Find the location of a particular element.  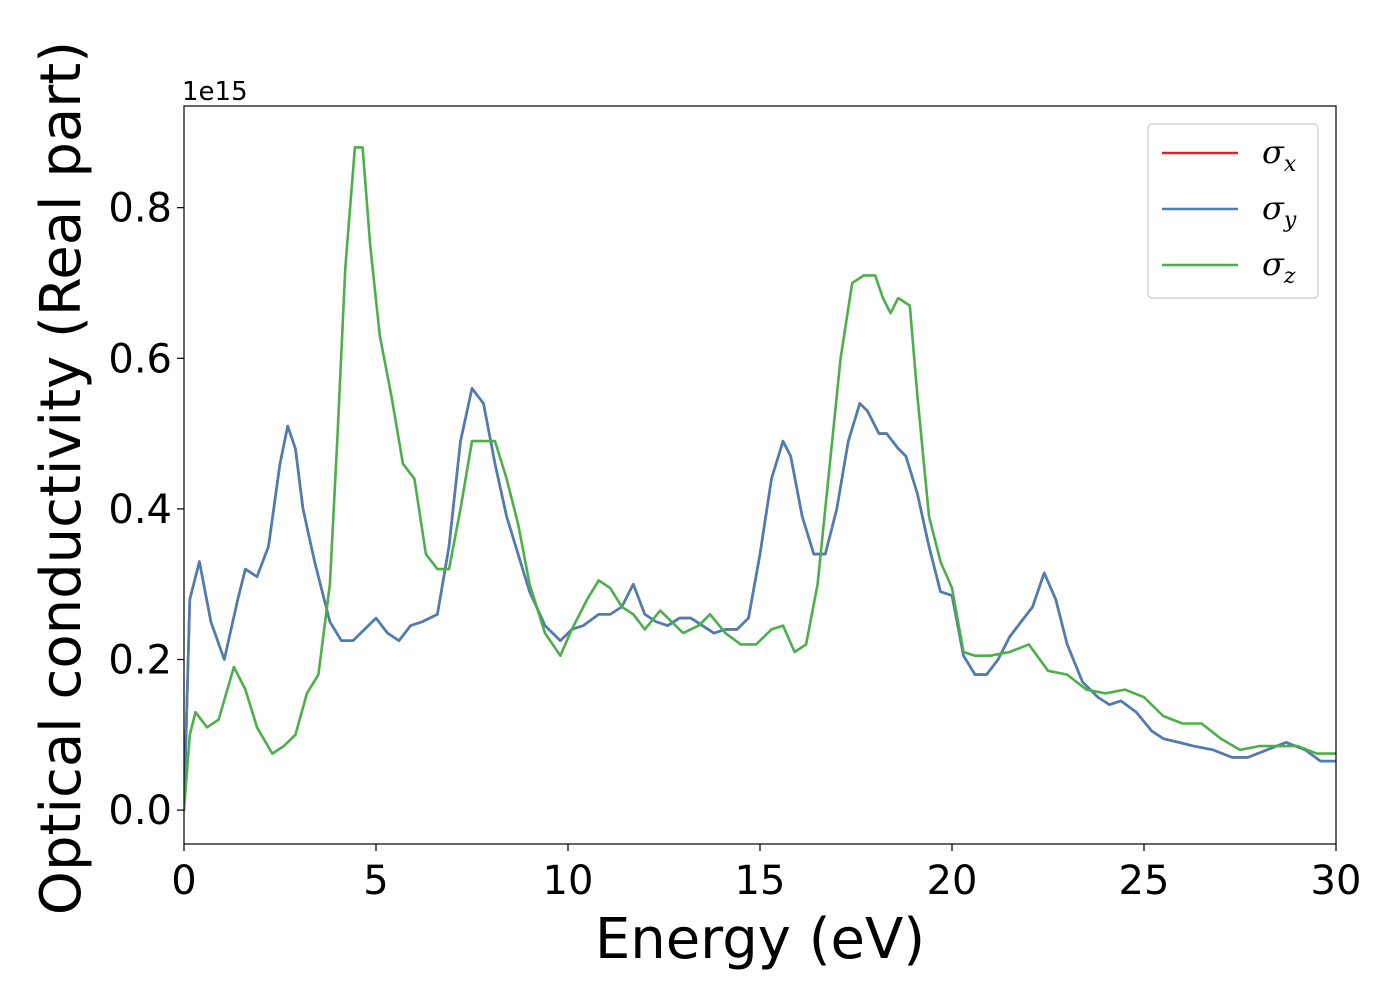

y-tick-label: 0.8 is located at coordinates (140, 209).